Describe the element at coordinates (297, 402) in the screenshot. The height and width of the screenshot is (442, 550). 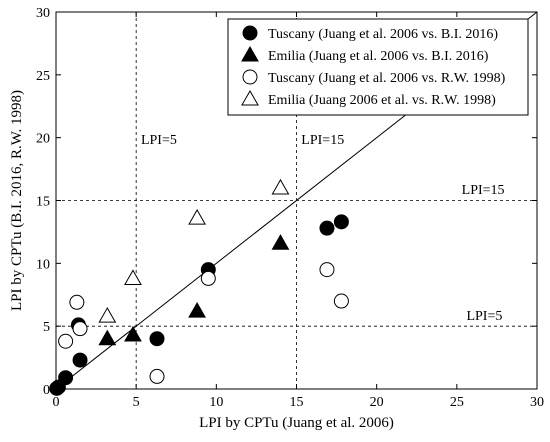
I see `x-tick-label: 15` at that location.